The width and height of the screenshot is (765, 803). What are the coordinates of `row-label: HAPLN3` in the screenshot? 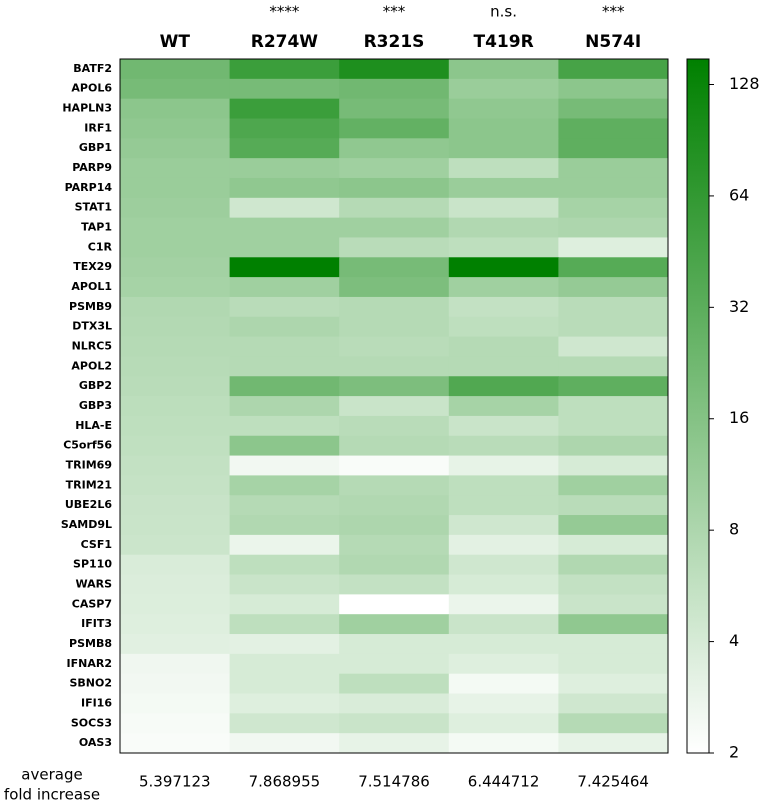 It's located at (87, 108).